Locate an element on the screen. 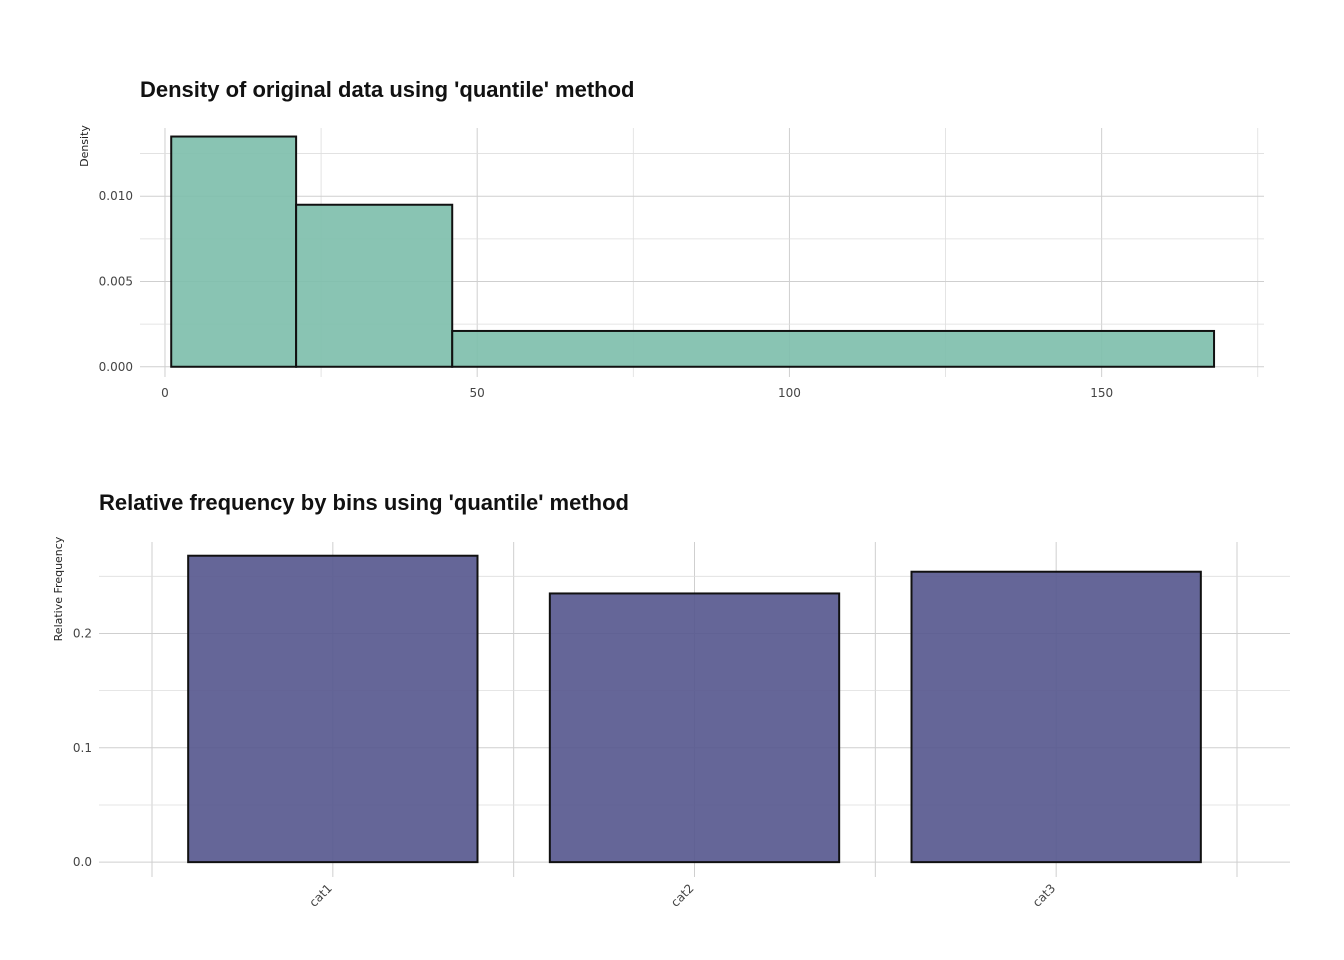  frequency-bar-cat3 is located at coordinates (1056, 717).